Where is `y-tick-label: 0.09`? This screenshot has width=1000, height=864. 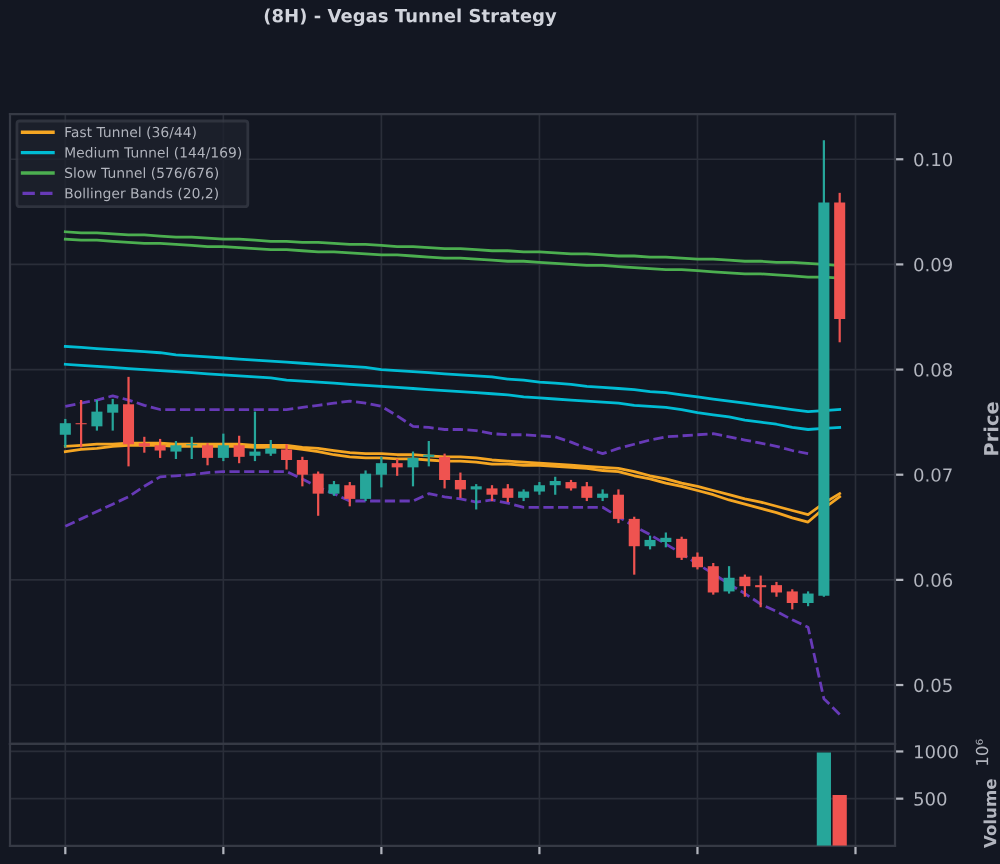 y-tick-label: 0.09 is located at coordinates (933, 264).